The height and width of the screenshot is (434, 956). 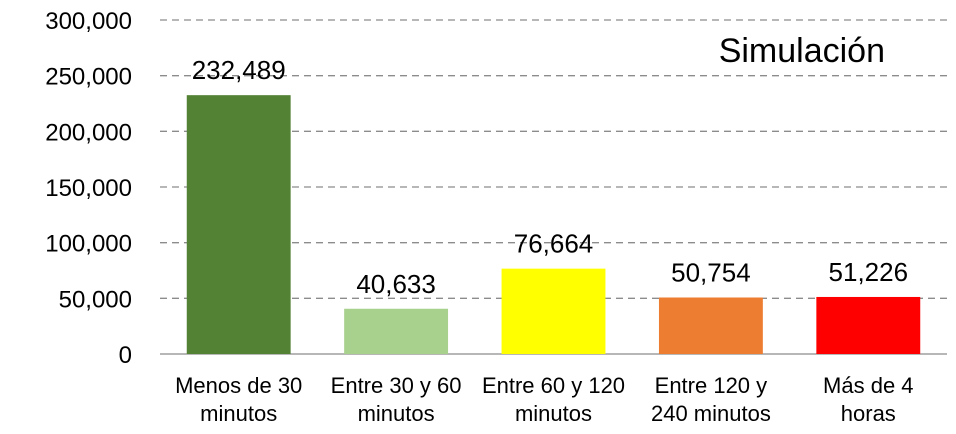 I want to click on x-tick-label-line: Menos de 30, so click(x=238, y=385).